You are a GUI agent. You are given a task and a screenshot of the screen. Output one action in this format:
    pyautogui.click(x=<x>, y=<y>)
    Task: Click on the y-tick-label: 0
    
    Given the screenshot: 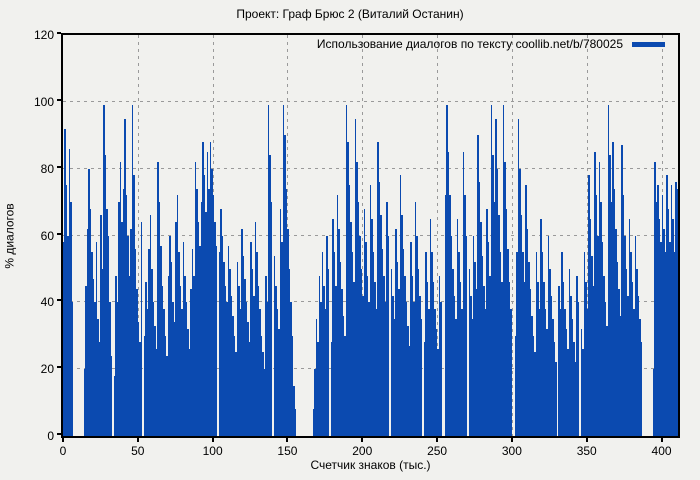 What is the action you would take?
    pyautogui.click(x=50, y=436)
    